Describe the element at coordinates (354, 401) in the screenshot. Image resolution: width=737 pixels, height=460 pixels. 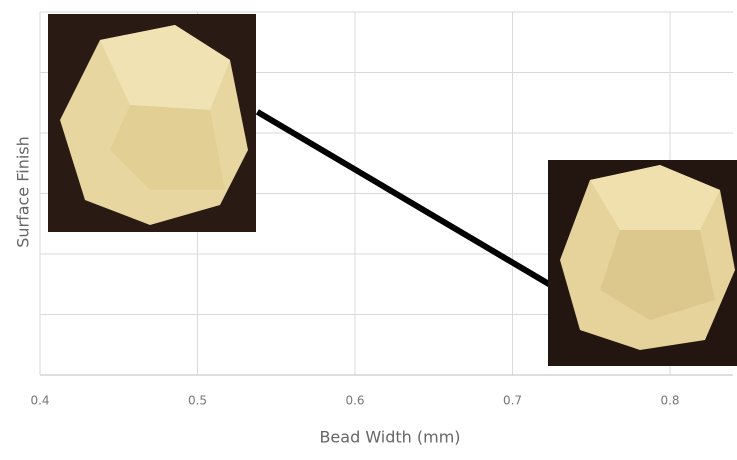
I see `x-tick-label: 0.6` at that location.